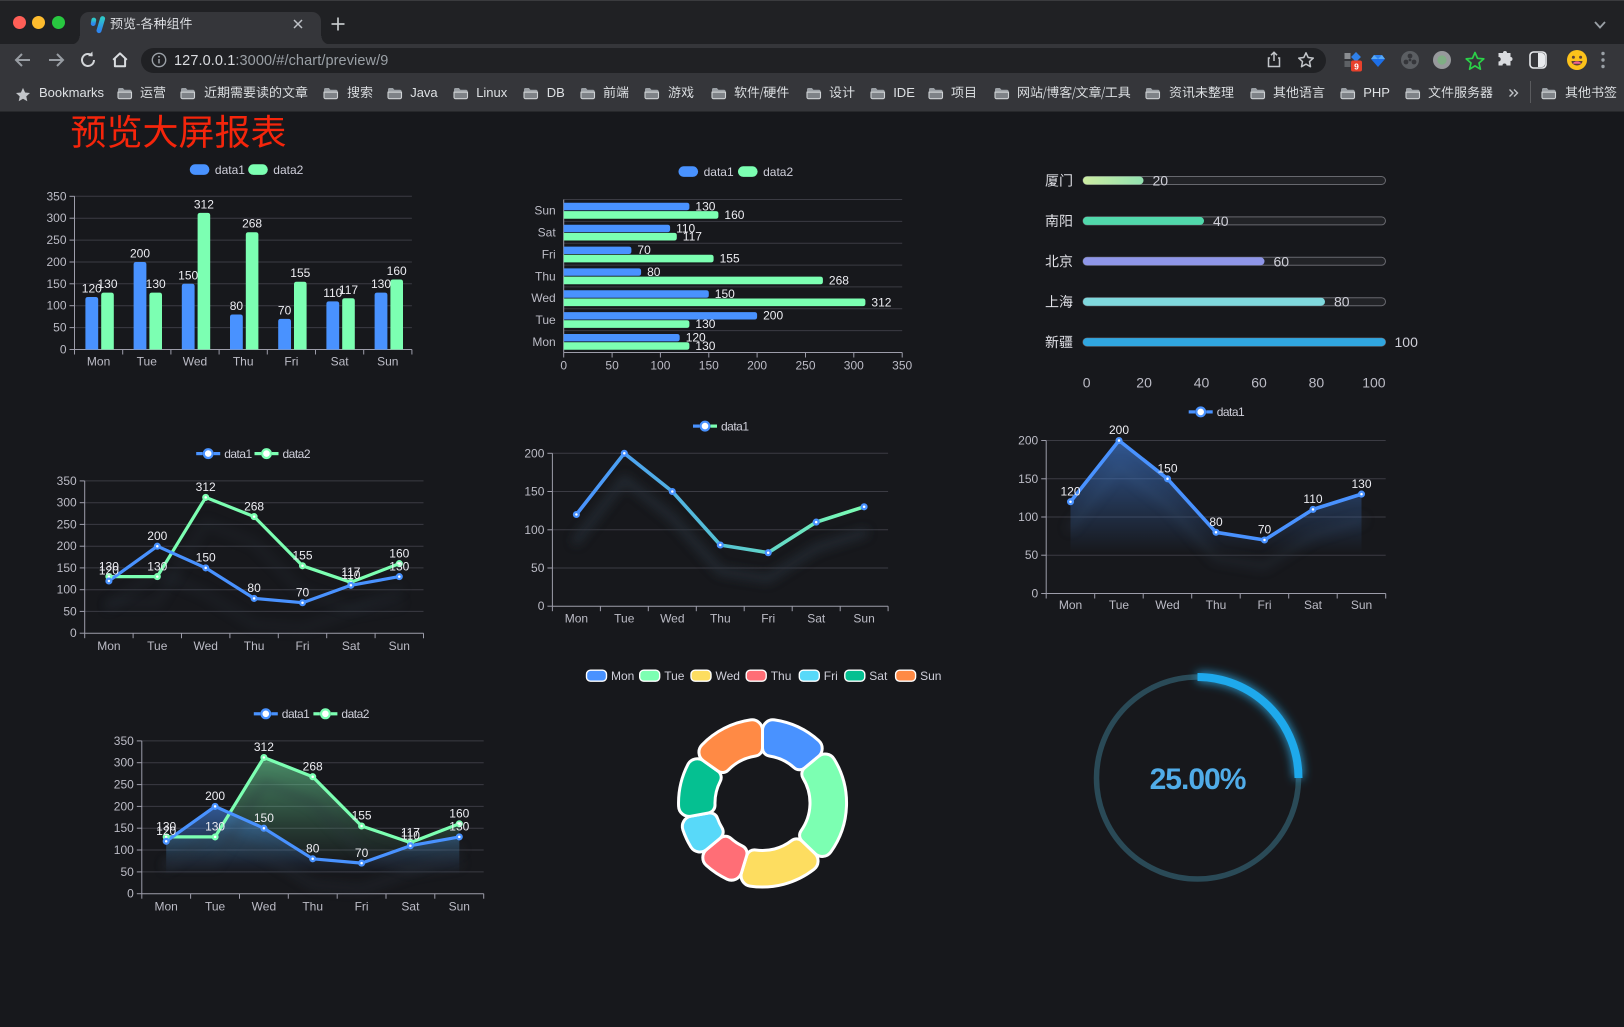 The width and height of the screenshot is (1624, 1027). What do you see at coordinates (1144, 383) in the screenshot?
I see `svg-text: 20` at bounding box center [1144, 383].